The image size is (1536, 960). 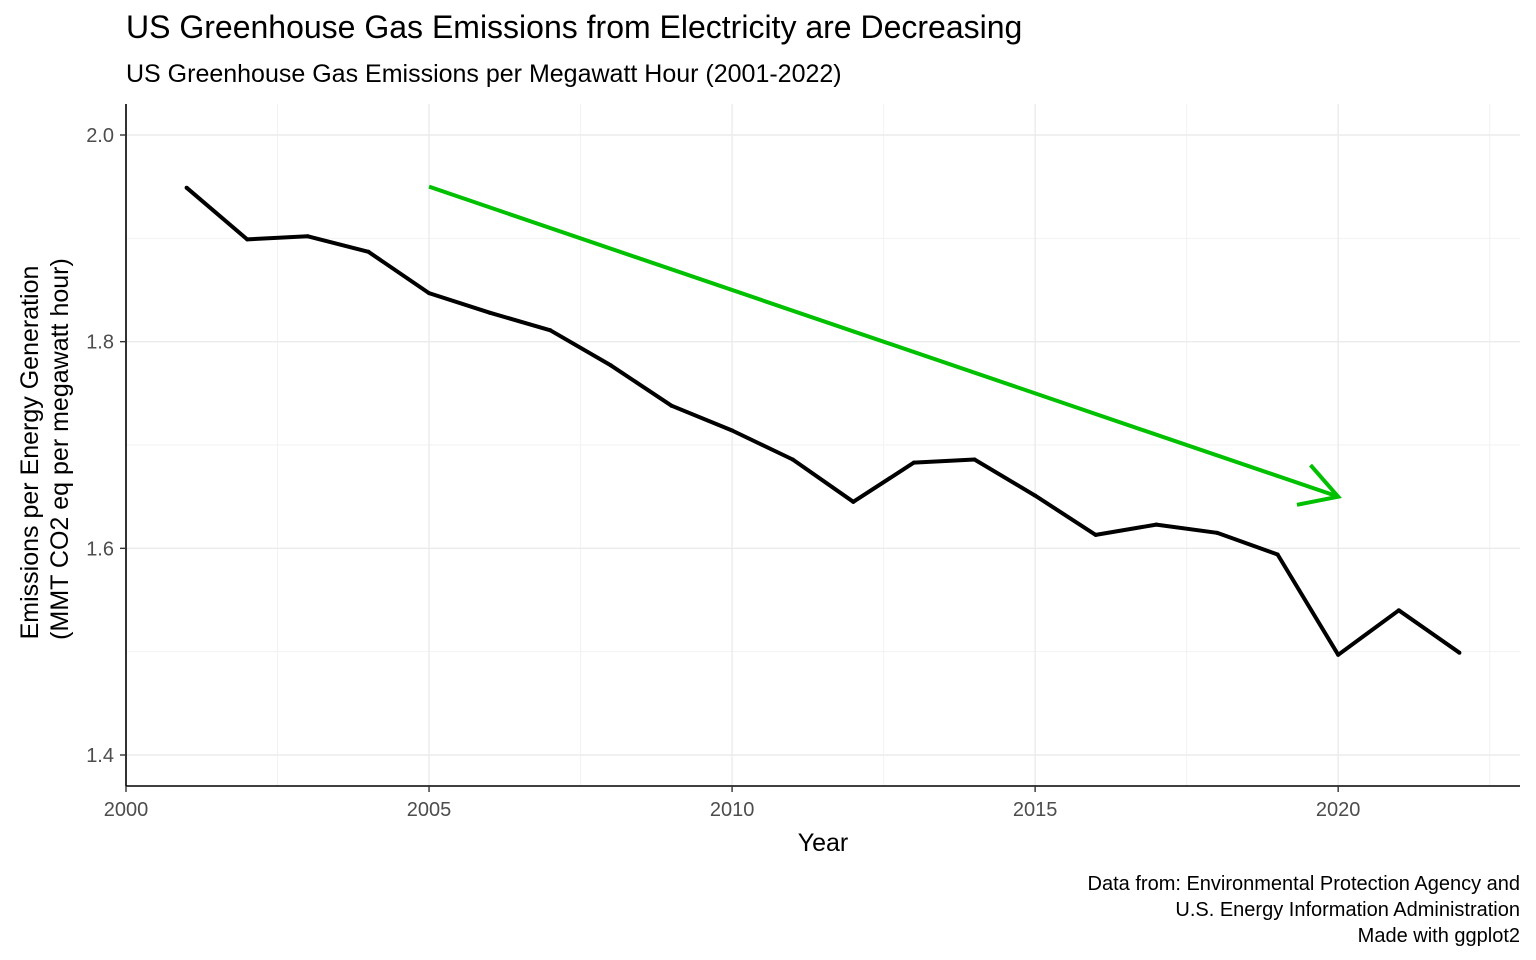 I want to click on y-tick-label: 1.4, so click(x=100, y=756).